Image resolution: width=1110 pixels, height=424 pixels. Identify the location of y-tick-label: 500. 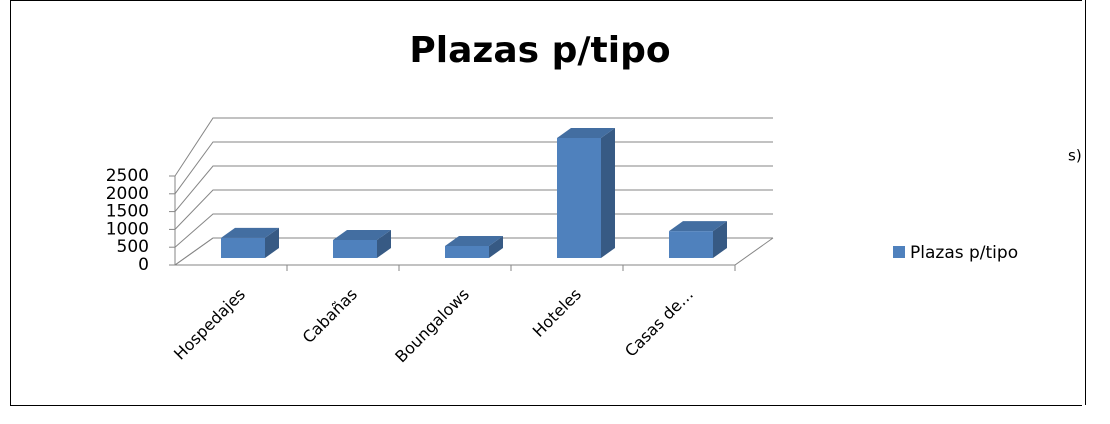
(133, 247).